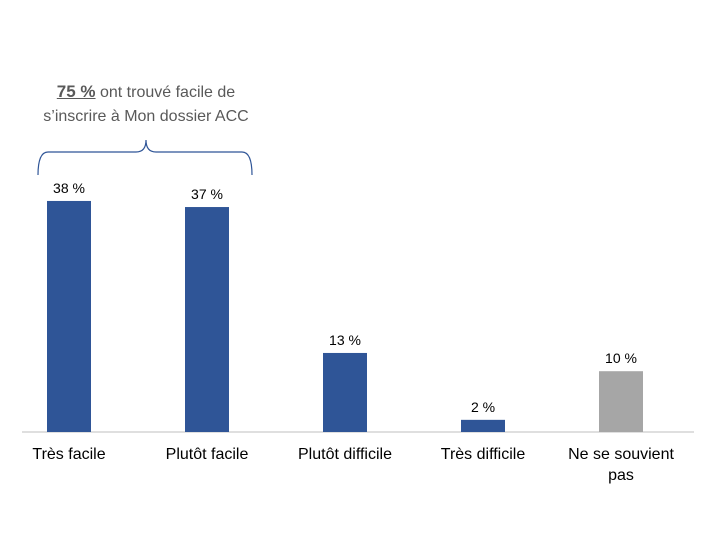 The width and height of the screenshot is (720, 540). I want to click on annotation-highlight: 75 %, so click(76, 91).